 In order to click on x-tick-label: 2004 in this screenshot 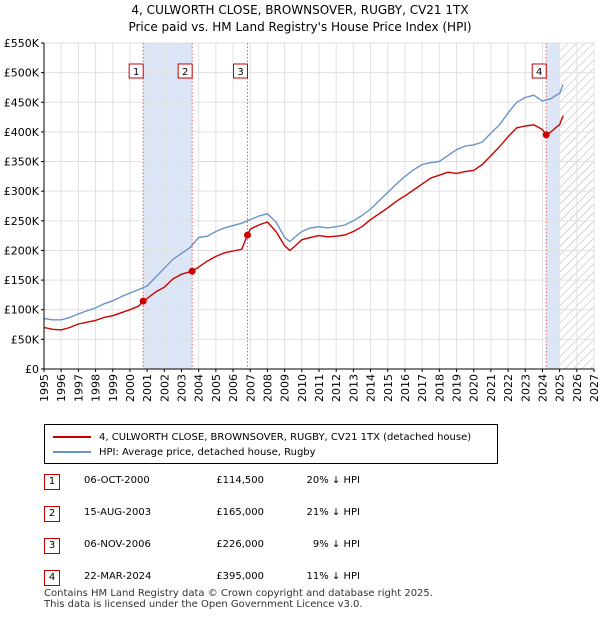, I will do `click(199, 388)`.